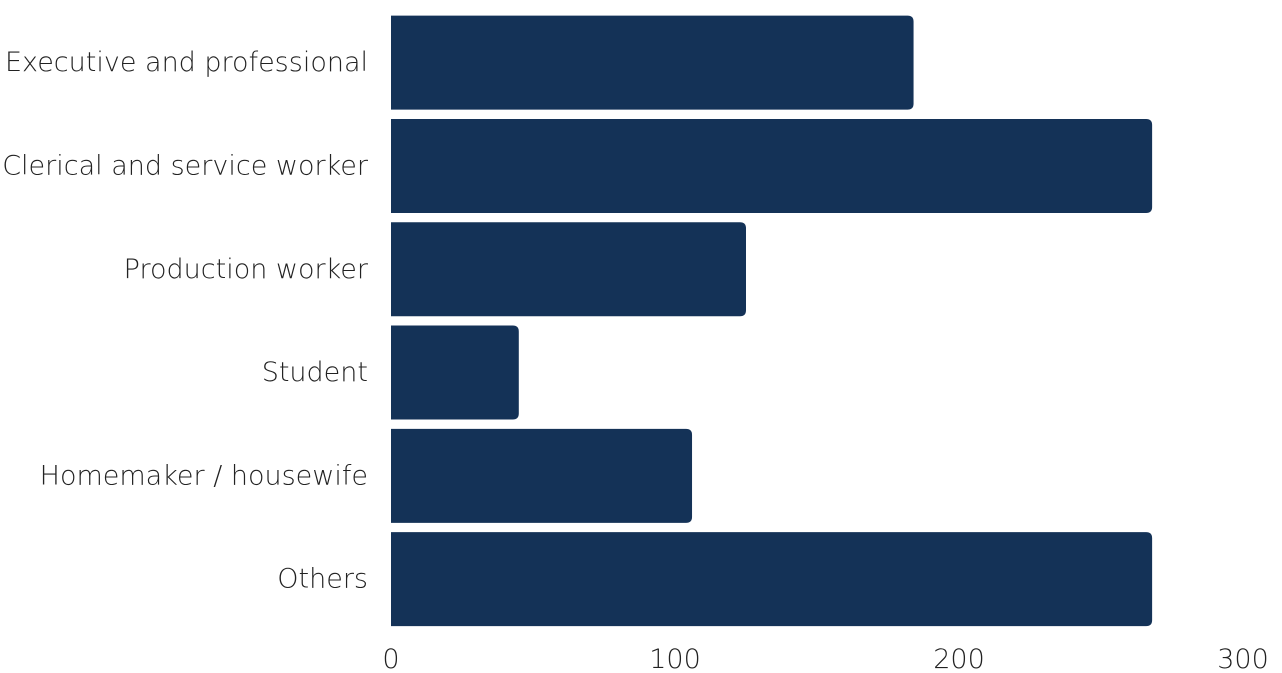 This screenshot has height=673, width=1282. Describe the element at coordinates (186, 62) in the screenshot. I see `category-label-executive-and-professional: Executive and professional` at that location.